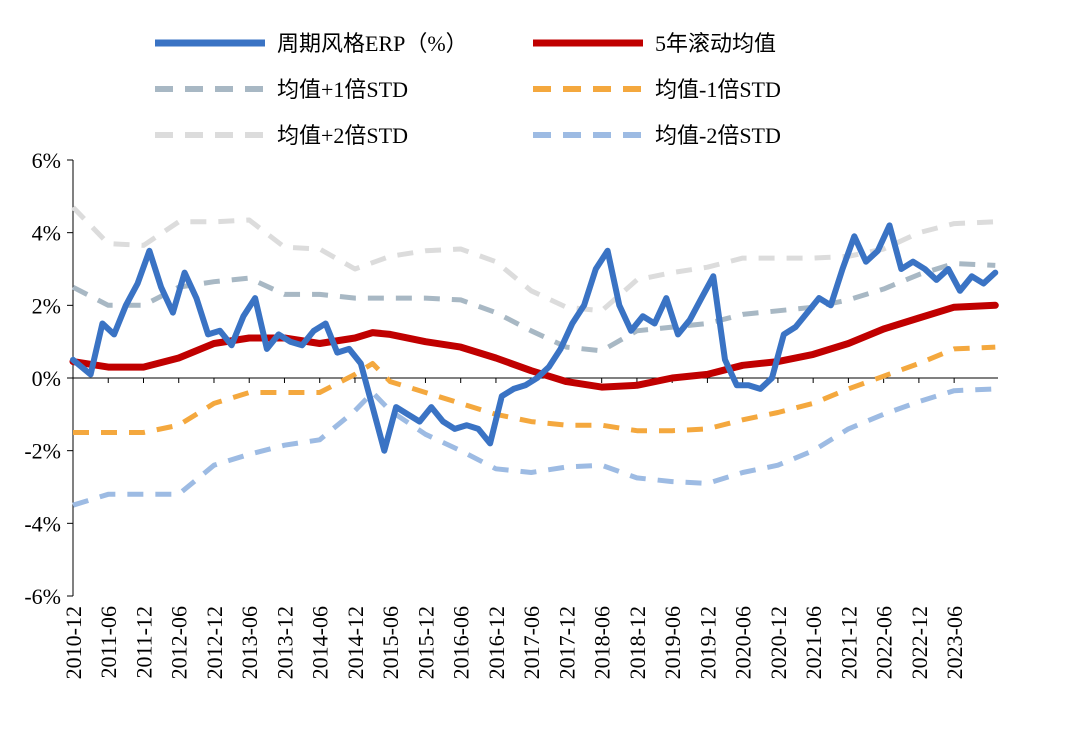 The height and width of the screenshot is (733, 1080). What do you see at coordinates (778, 642) in the screenshot?
I see `x-tick-label: 2020-12` at bounding box center [778, 642].